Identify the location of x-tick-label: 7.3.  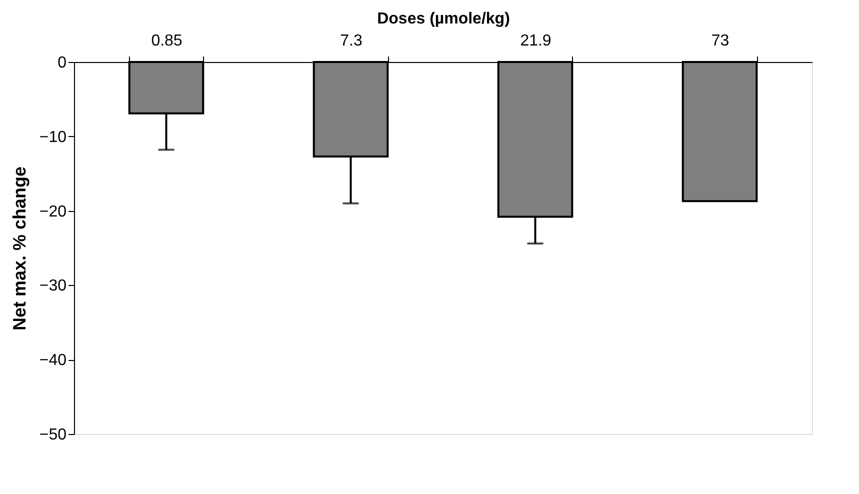
(351, 41).